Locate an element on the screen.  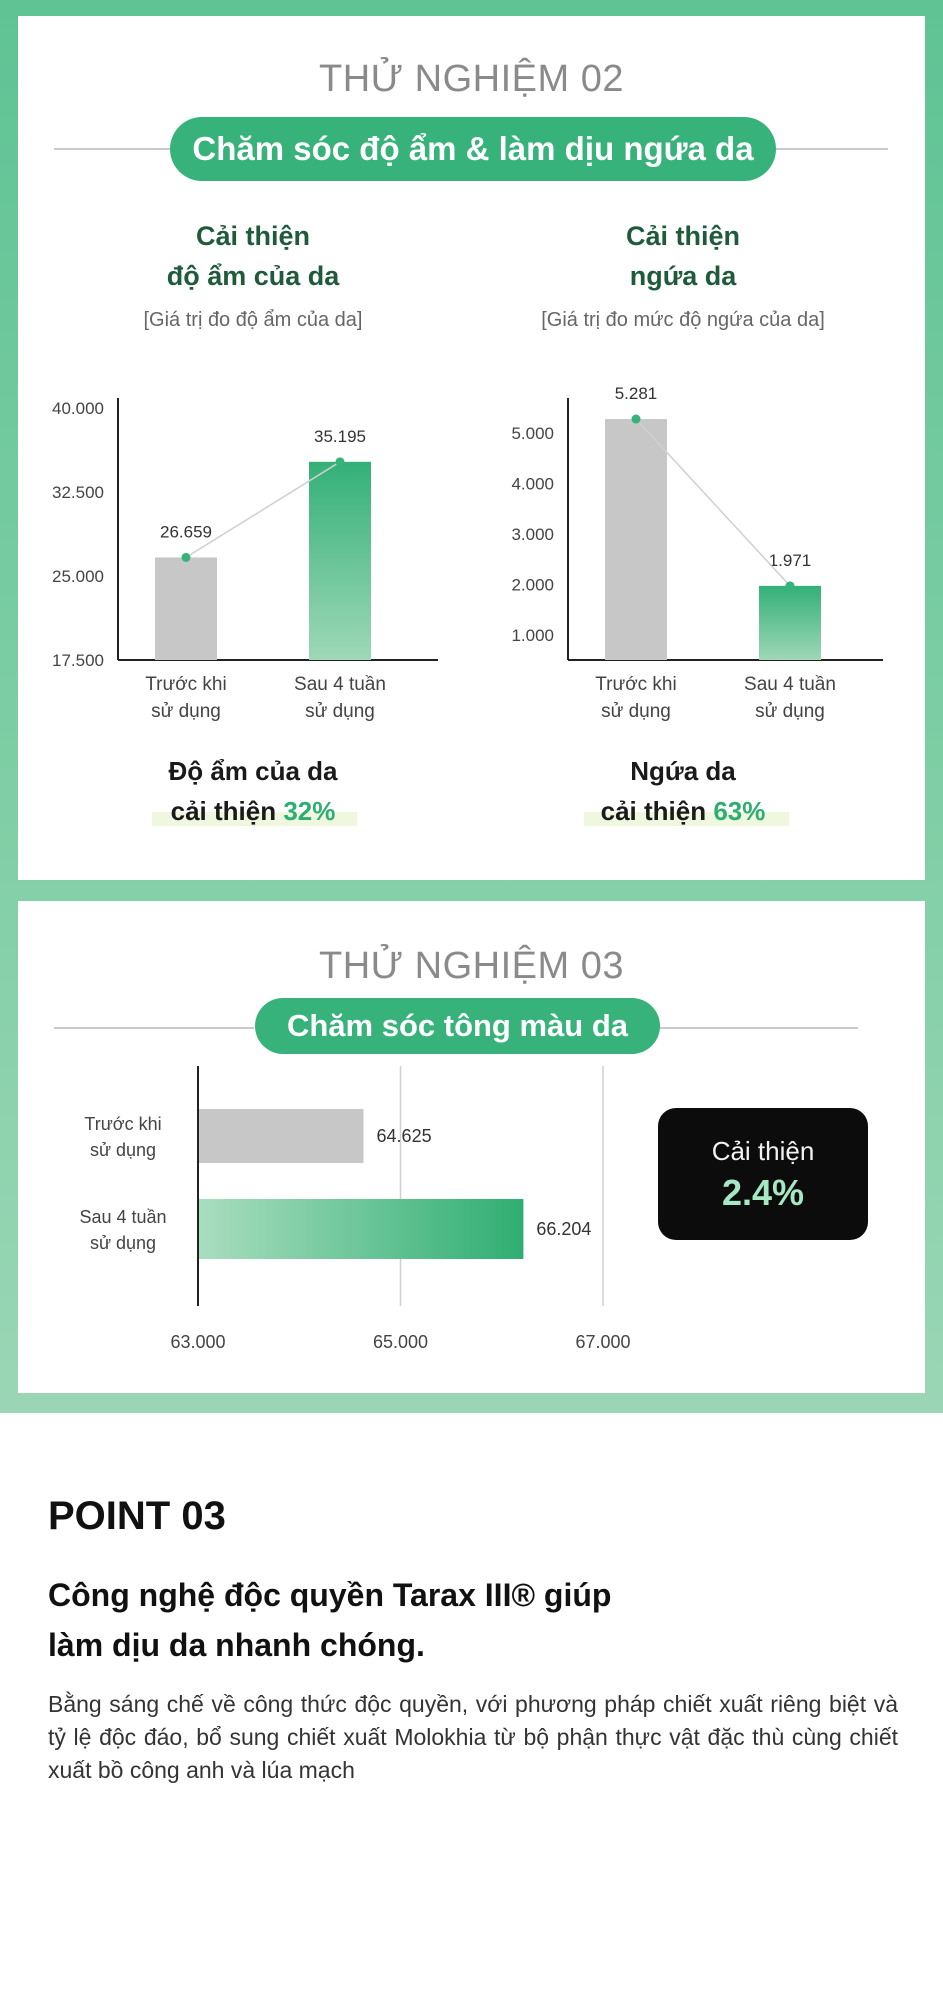
y-tick-label: 5.000 is located at coordinates (532, 433).